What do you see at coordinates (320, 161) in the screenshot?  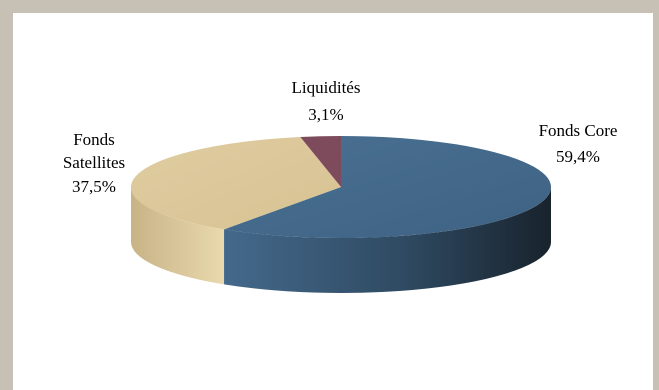 I see `pie-slice-liquidites` at bounding box center [320, 161].